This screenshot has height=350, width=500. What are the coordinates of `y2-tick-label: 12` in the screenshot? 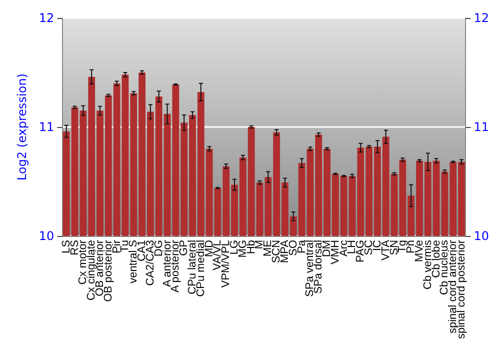 It's located at (482, 18).